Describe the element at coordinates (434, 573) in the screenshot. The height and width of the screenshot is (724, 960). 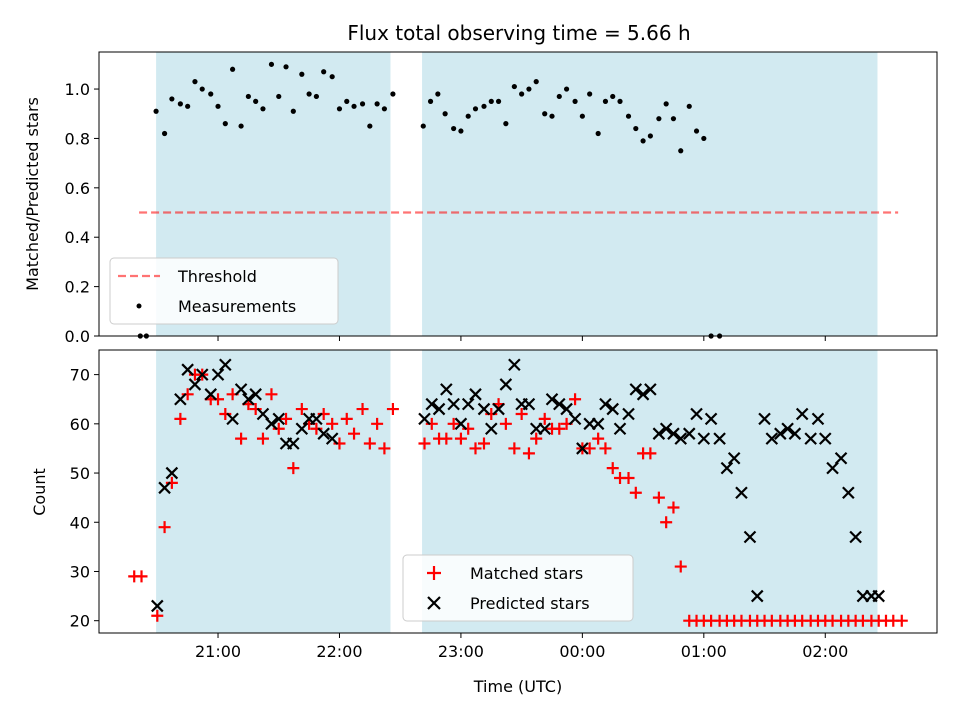
I see `matched-legend-swatch` at that location.